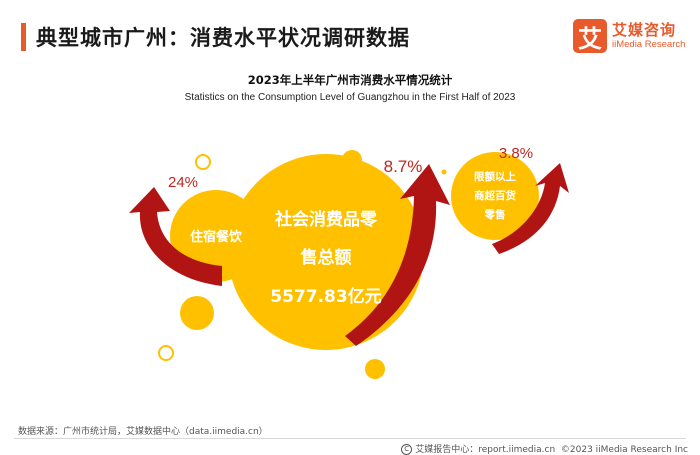 The width and height of the screenshot is (700, 455). Describe the element at coordinates (350, 80) in the screenshot. I see `chart-title: 2023年上半年广州市消费水平情况统计` at that location.